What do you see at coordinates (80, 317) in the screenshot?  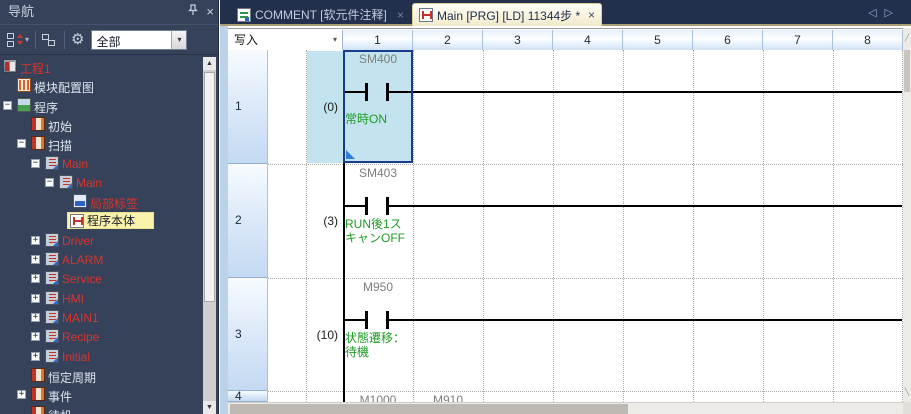 I see `tree-item-label: MAIN1` at bounding box center [80, 317].